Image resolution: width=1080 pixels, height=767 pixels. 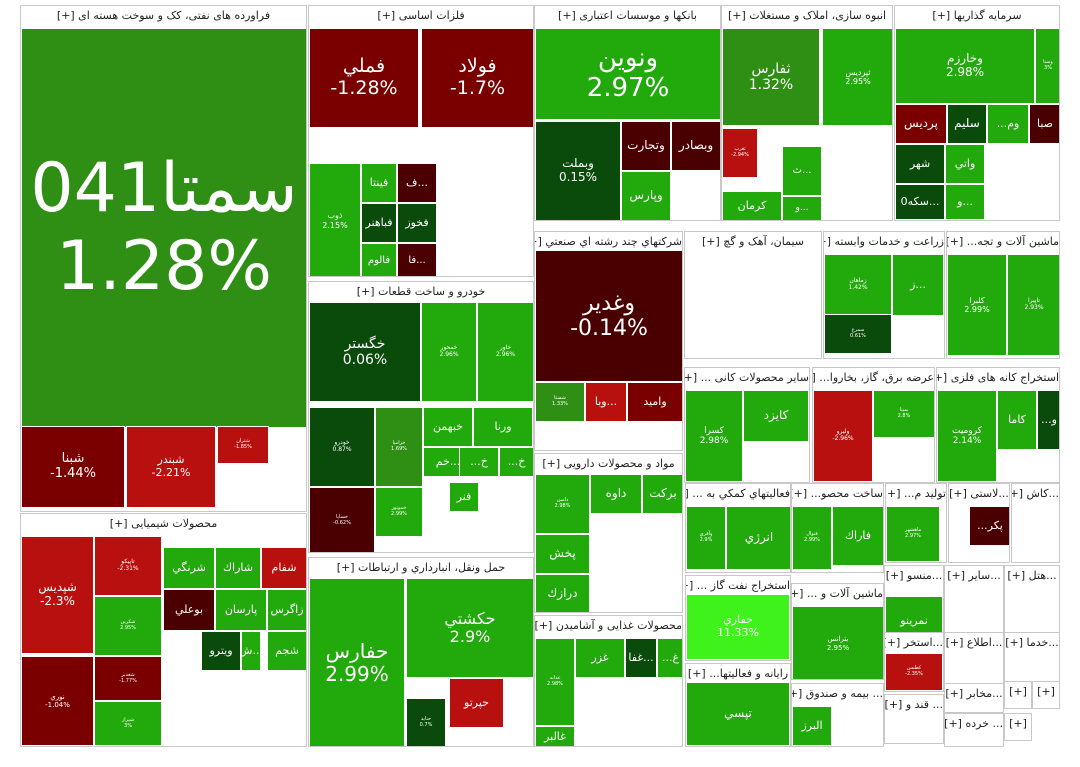 I want to click on sector-oilgas: استخراج نفت گاز ... [+] حفاري 11.33%, so click(x=738, y=618).